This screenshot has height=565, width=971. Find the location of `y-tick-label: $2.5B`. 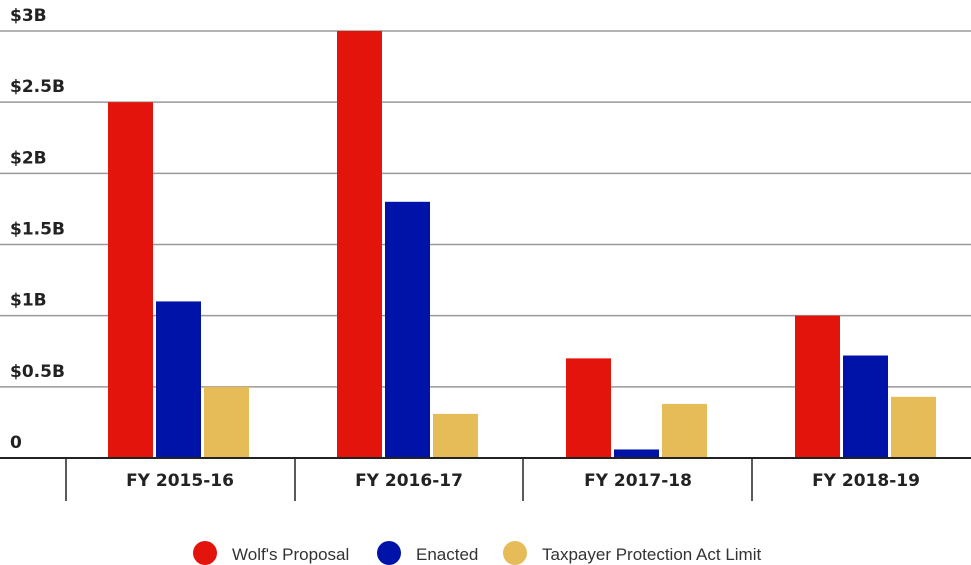

y-tick-label: $2.5B is located at coordinates (37, 87).